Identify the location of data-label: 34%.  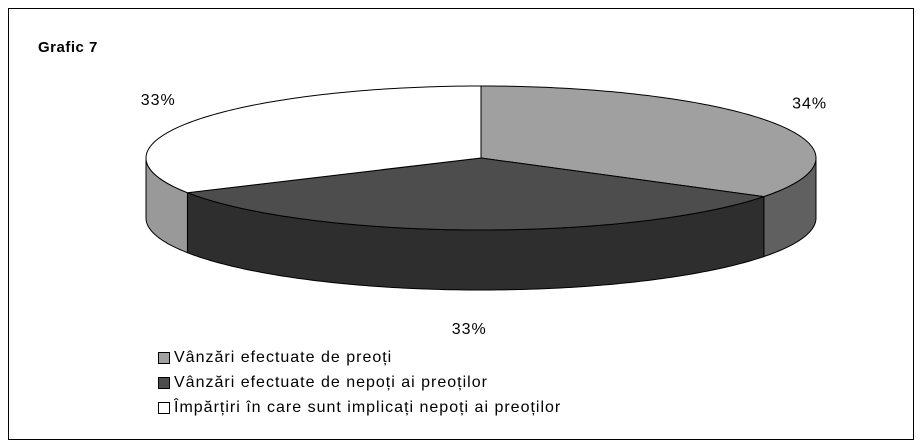
(809, 103).